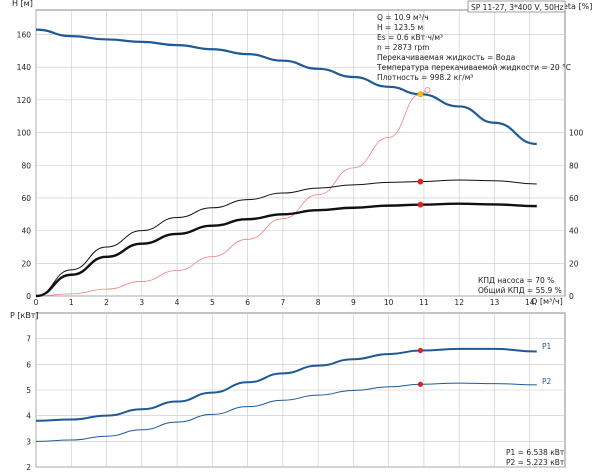  Describe the element at coordinates (459, 302) in the screenshot. I see `x-tick-label: 12` at that location.